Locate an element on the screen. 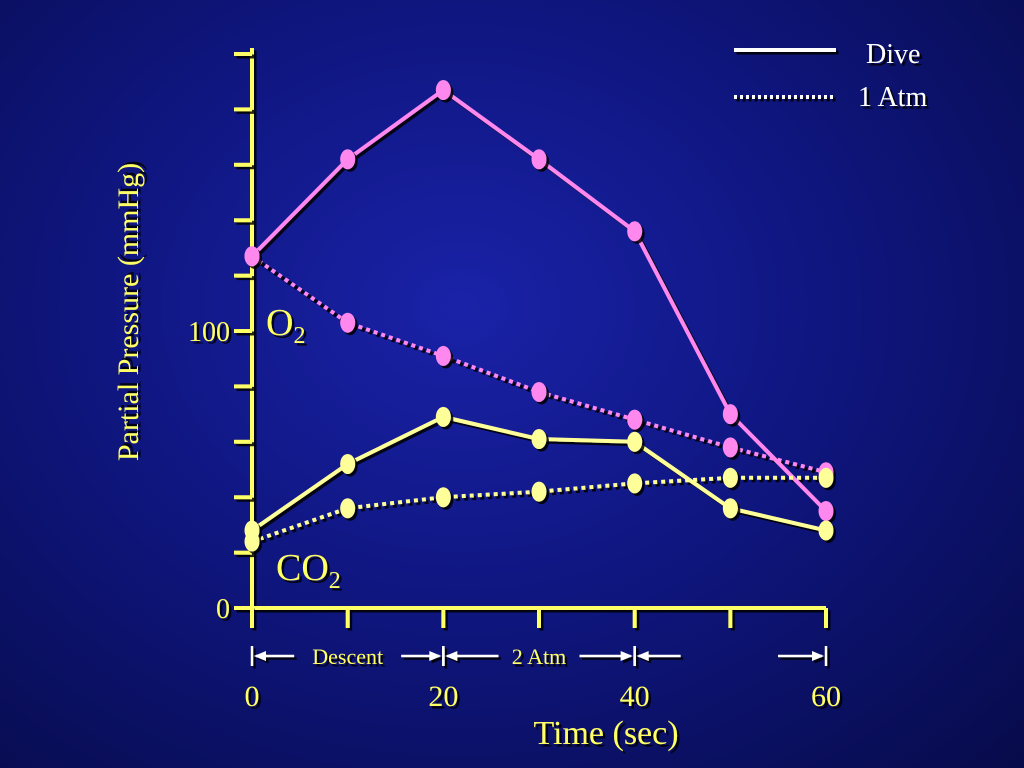  o2-label: O2 is located at coordinates (285, 325).